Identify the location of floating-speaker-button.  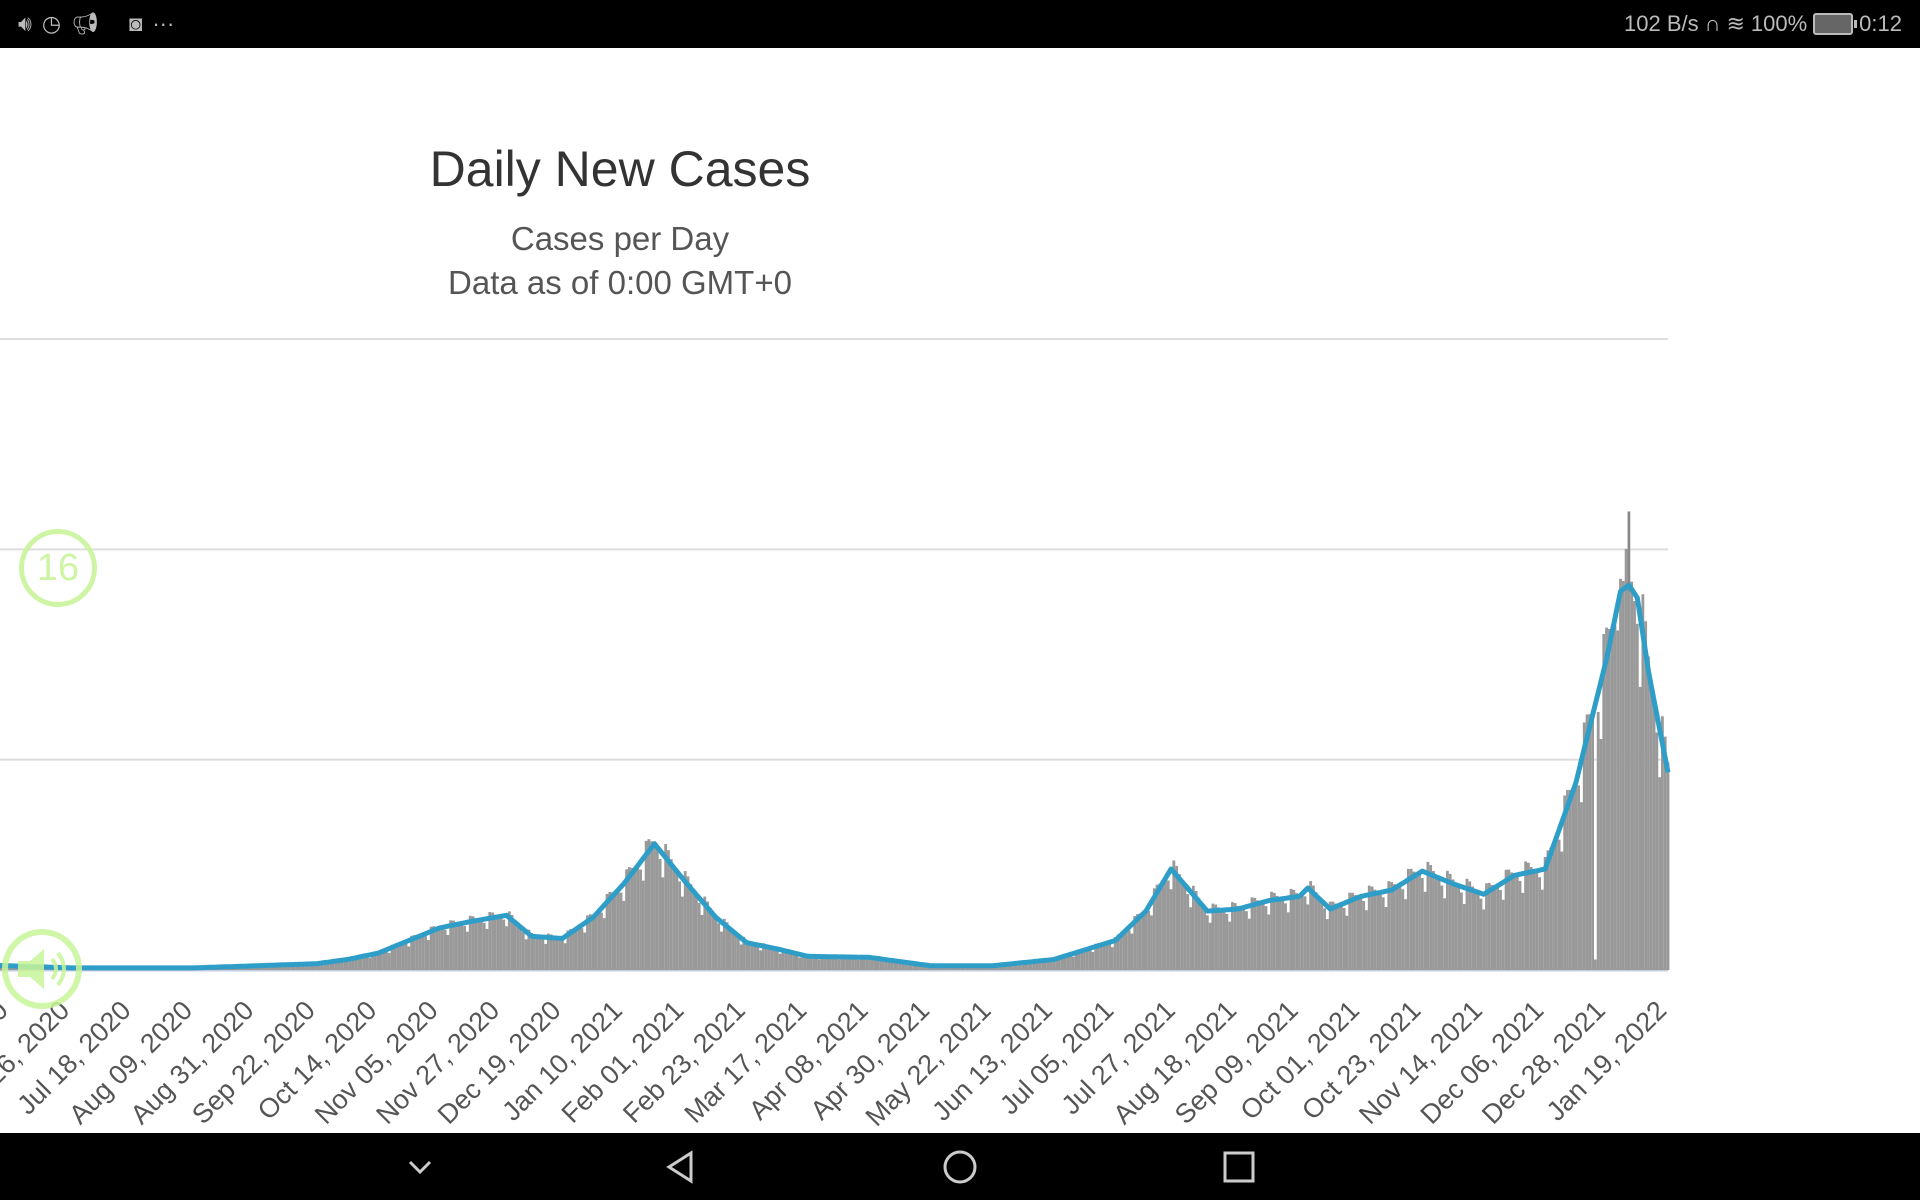
(42, 969).